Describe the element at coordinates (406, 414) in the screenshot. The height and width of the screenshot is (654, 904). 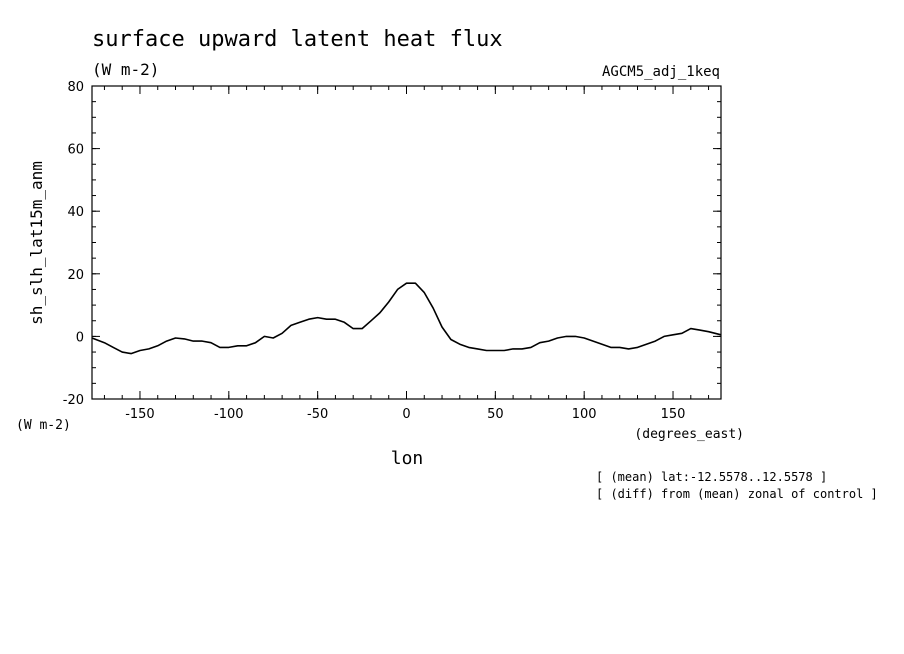
I see `x-tick-label: 0` at that location.